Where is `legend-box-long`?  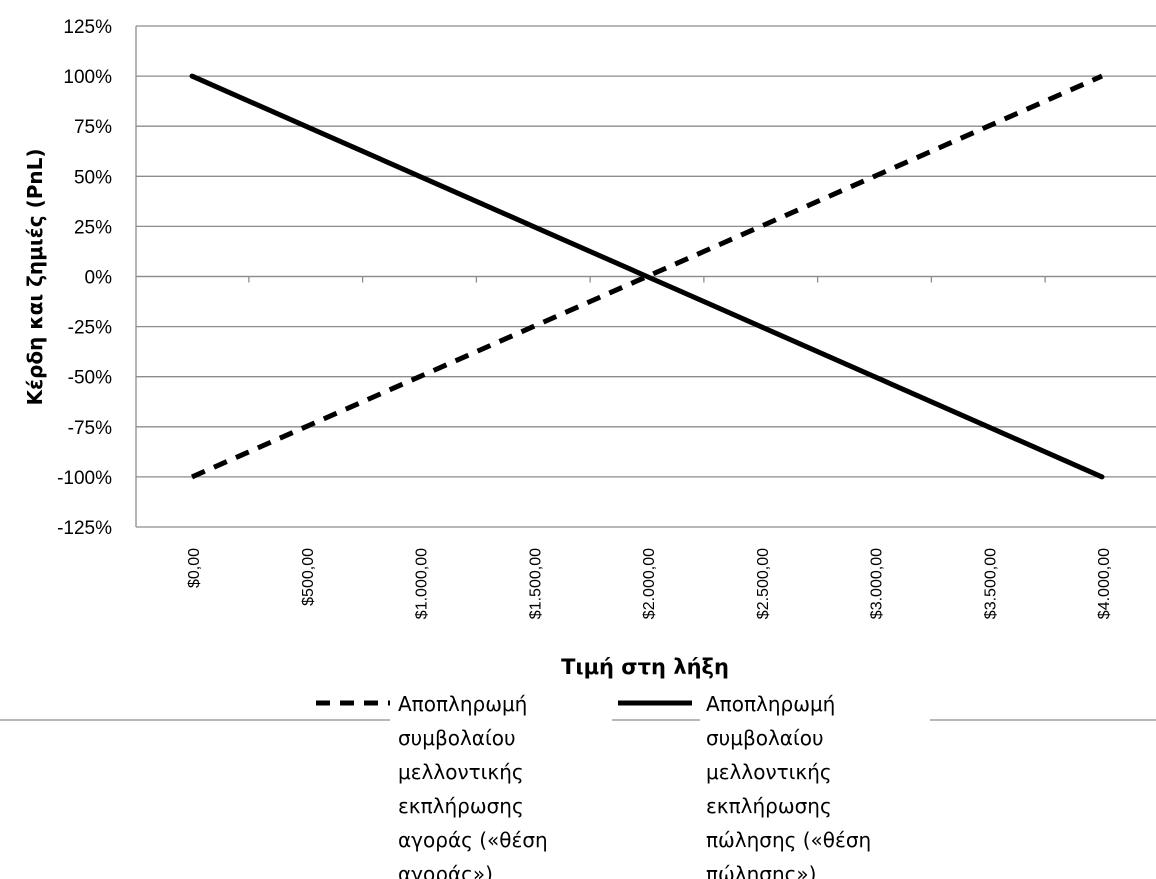 legend-box-long is located at coordinates (503, 785).